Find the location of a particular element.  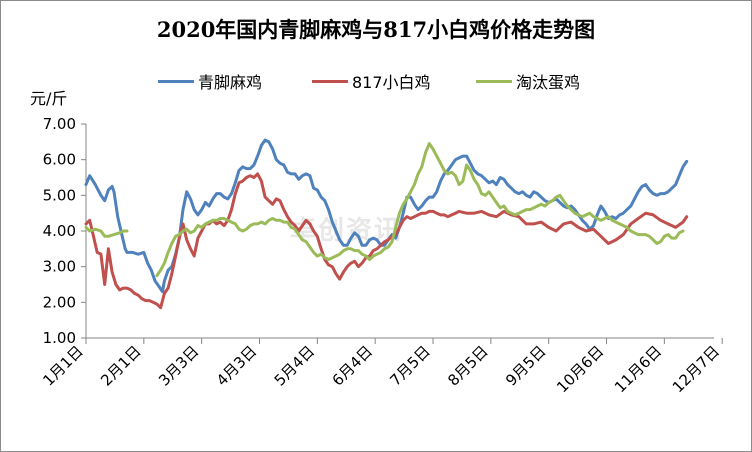

legend-label-series-3: 淘汰蛋鸡 is located at coordinates (548, 82).